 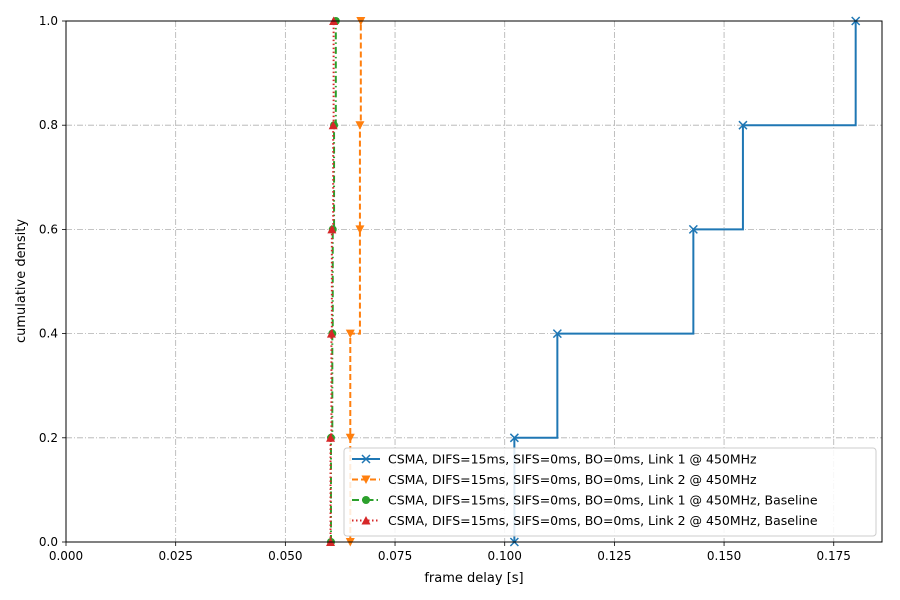 I want to click on x-tick-label: 0.025, so click(x=175, y=556).